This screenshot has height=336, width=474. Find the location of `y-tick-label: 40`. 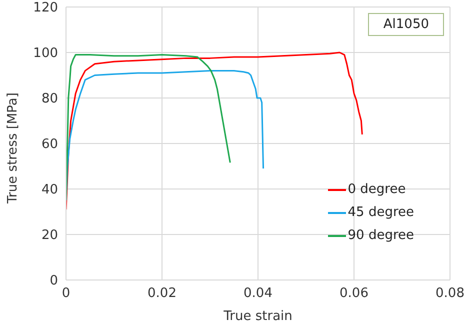

y-tick-label: 40 is located at coordinates (49, 190).